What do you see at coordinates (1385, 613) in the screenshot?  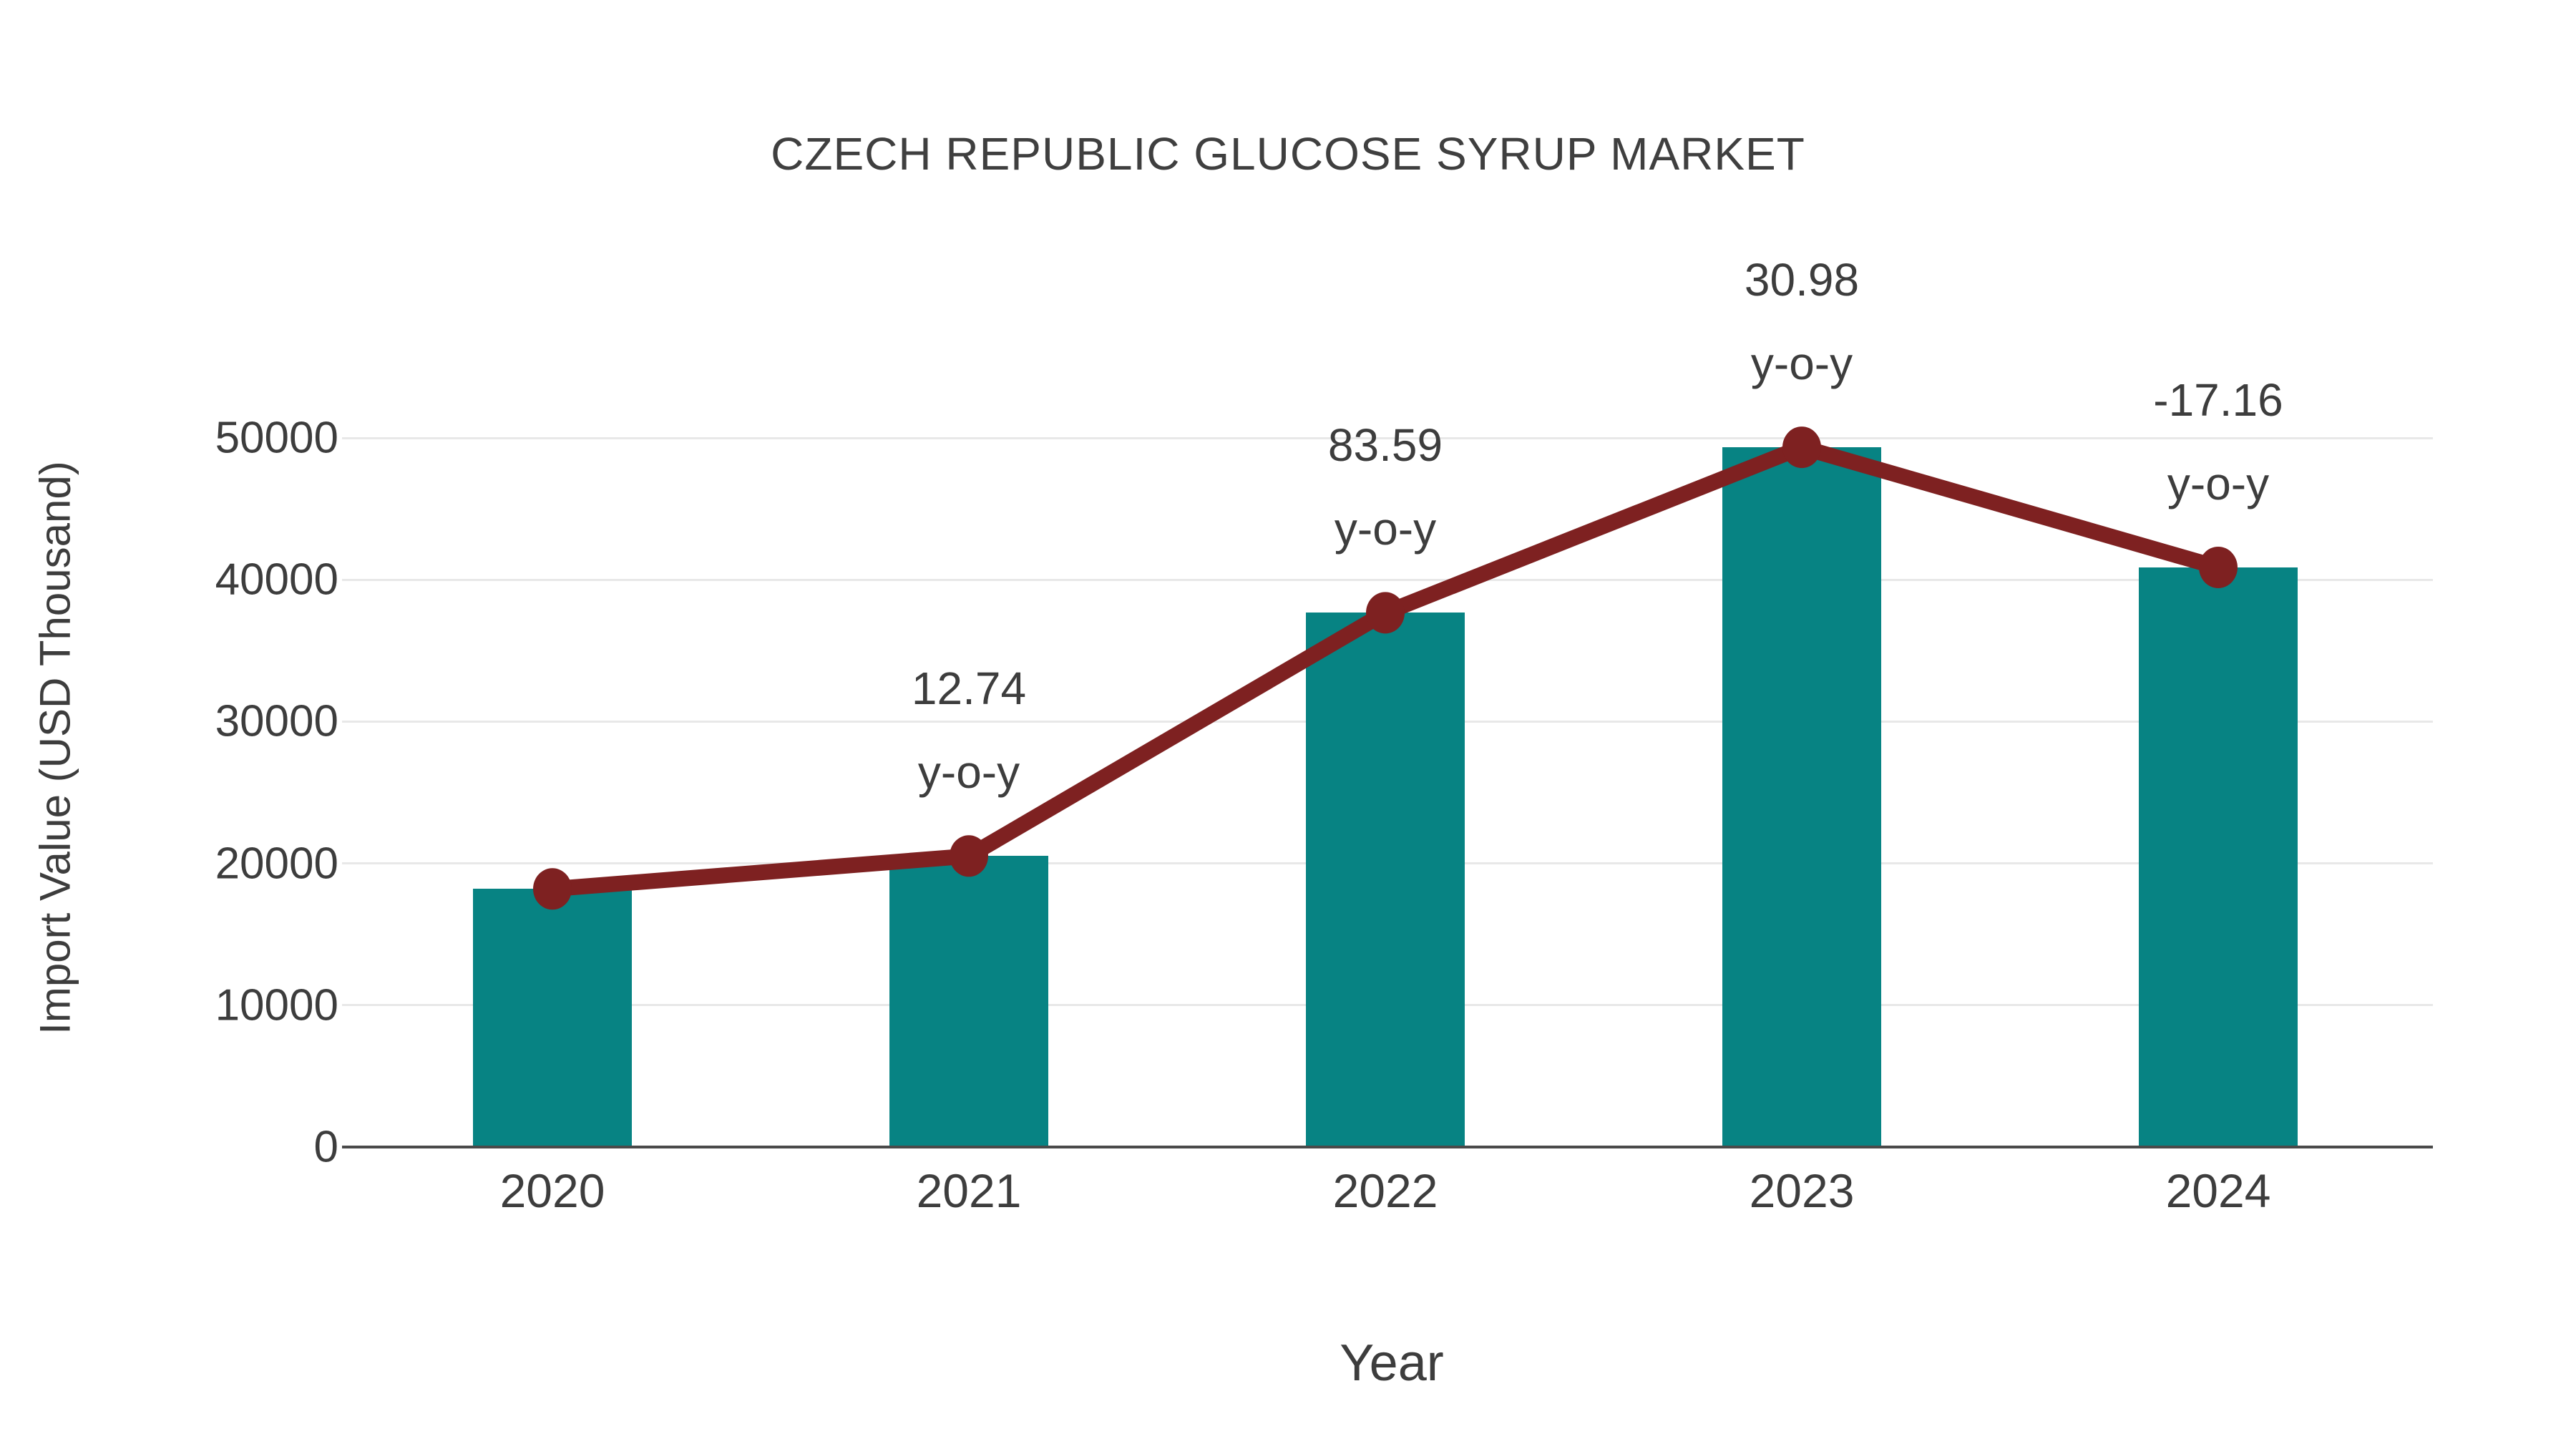 I see `data-point-2022` at bounding box center [1385, 613].